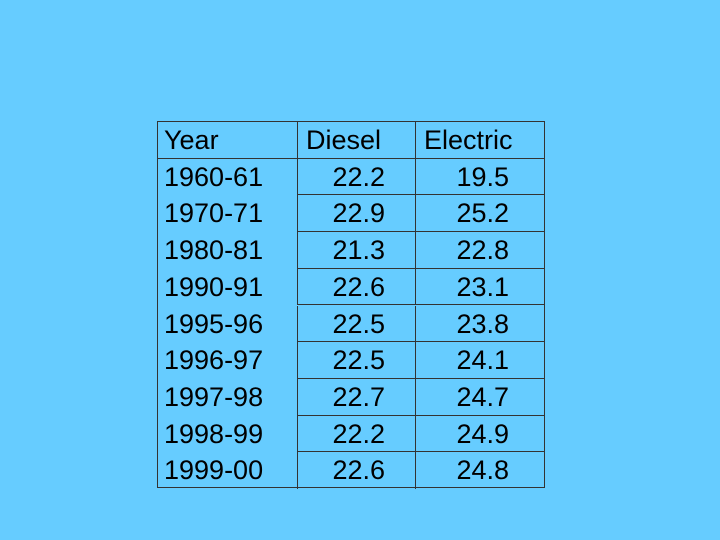  Describe the element at coordinates (479, 177) in the screenshot. I see `table-cell: 19.5` at that location.